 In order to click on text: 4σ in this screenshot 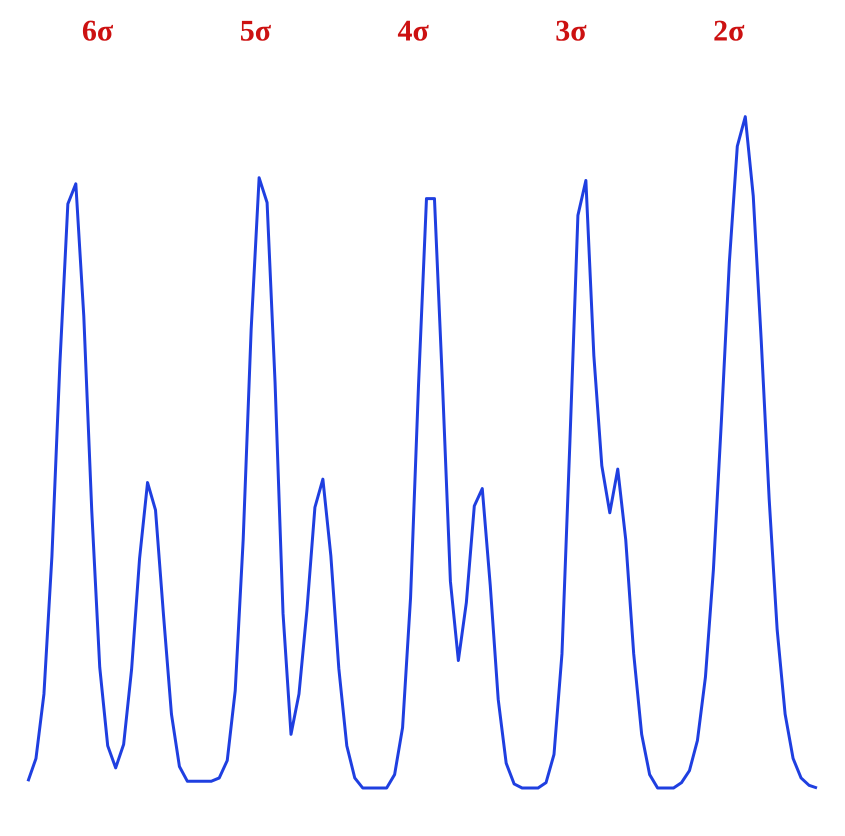, I will do `click(414, 31)`.